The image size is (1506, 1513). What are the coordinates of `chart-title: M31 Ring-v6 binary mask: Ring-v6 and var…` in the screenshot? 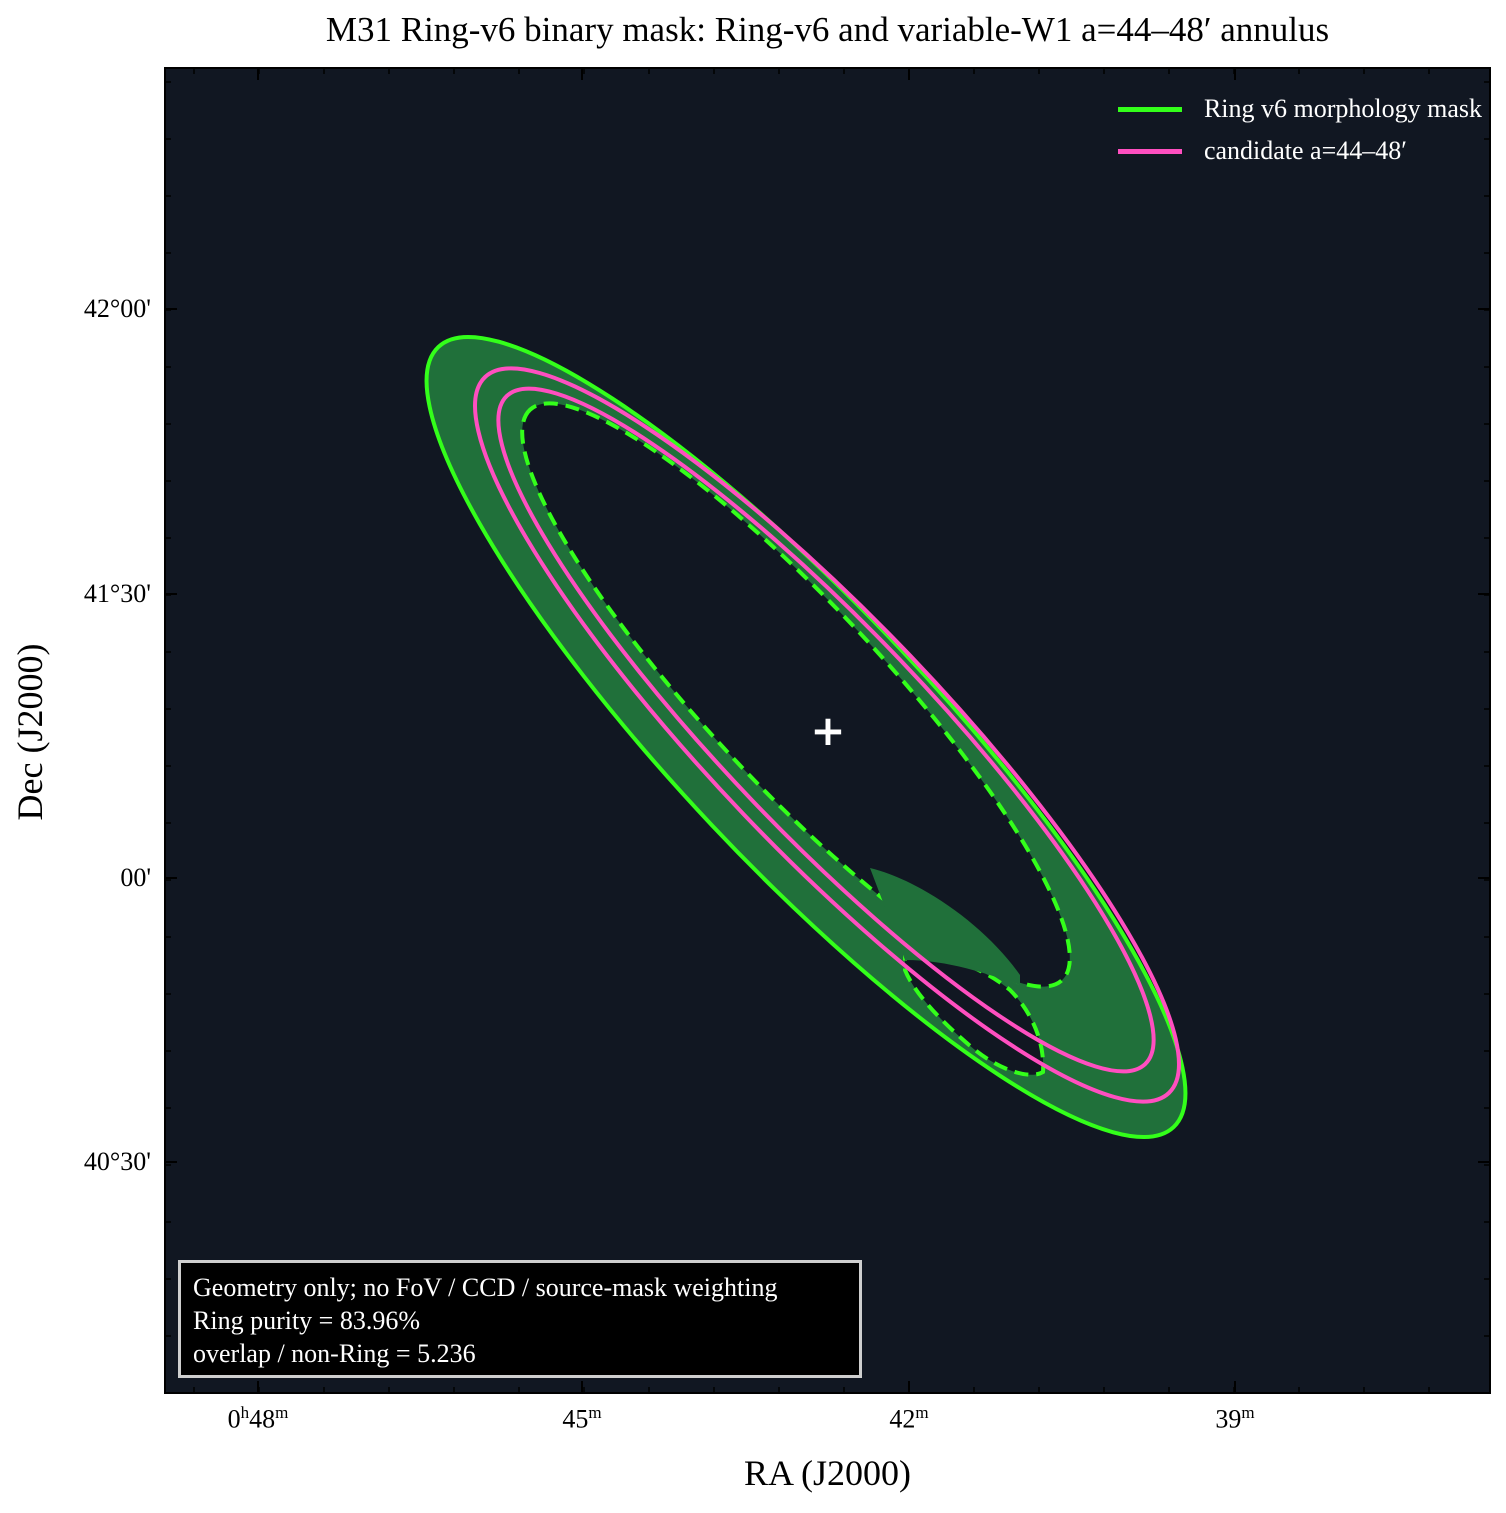 It's located at (827, 29).